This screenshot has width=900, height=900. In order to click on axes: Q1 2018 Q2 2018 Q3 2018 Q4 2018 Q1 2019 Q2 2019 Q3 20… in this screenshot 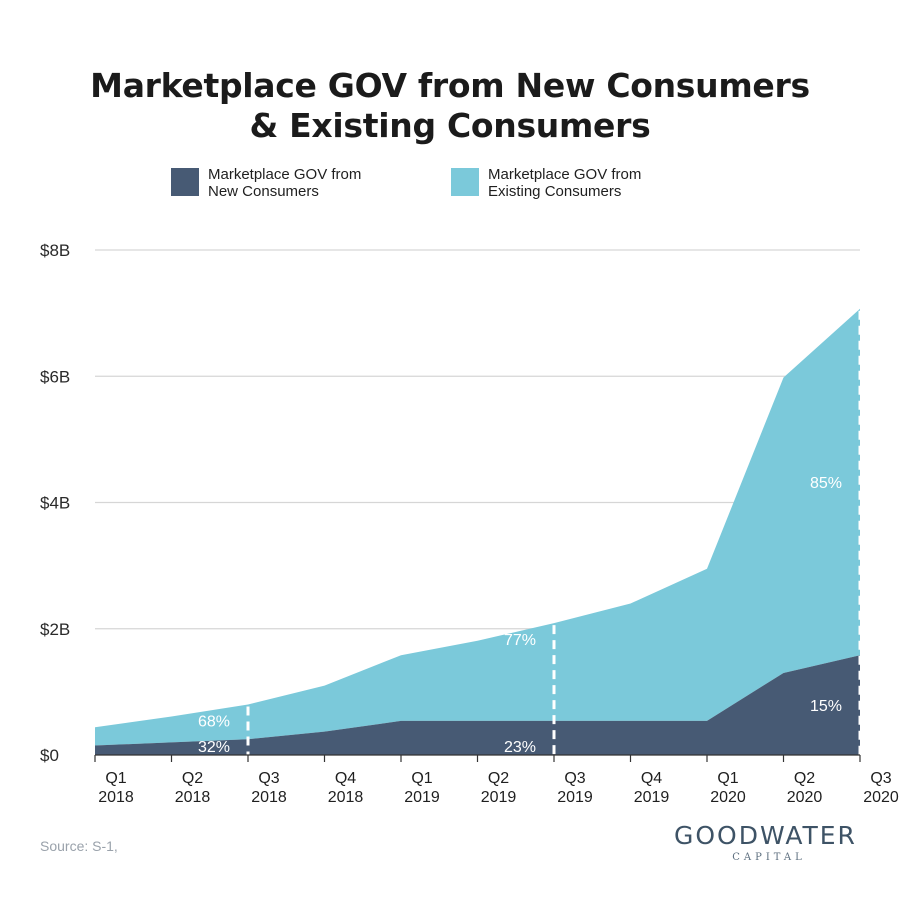, I will do `click(496, 780)`.